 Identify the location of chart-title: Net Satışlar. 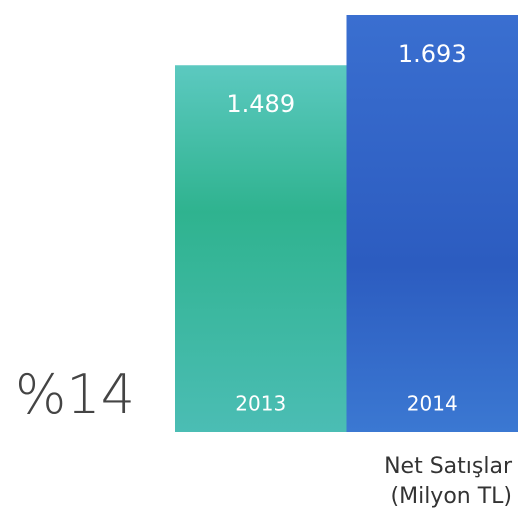
(448, 466).